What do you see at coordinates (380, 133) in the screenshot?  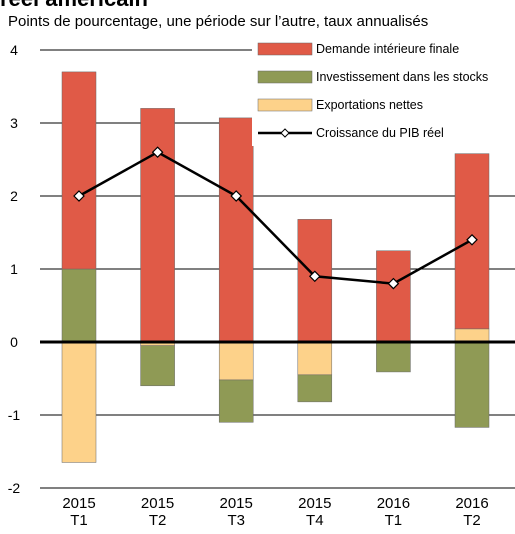 I see `legend-label: Croissance du PIB réel` at bounding box center [380, 133].